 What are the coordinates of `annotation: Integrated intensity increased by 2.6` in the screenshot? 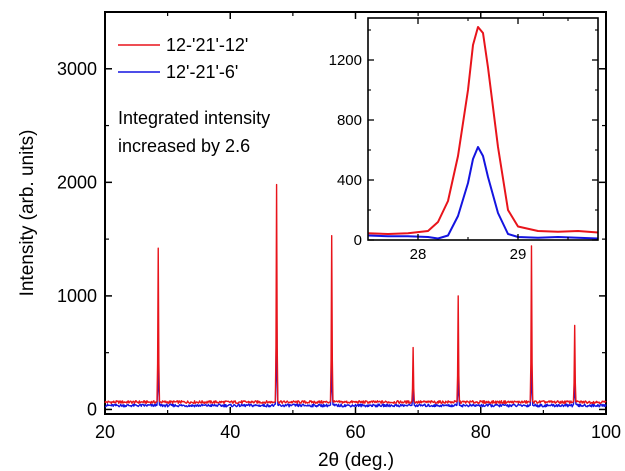 It's located at (194, 132).